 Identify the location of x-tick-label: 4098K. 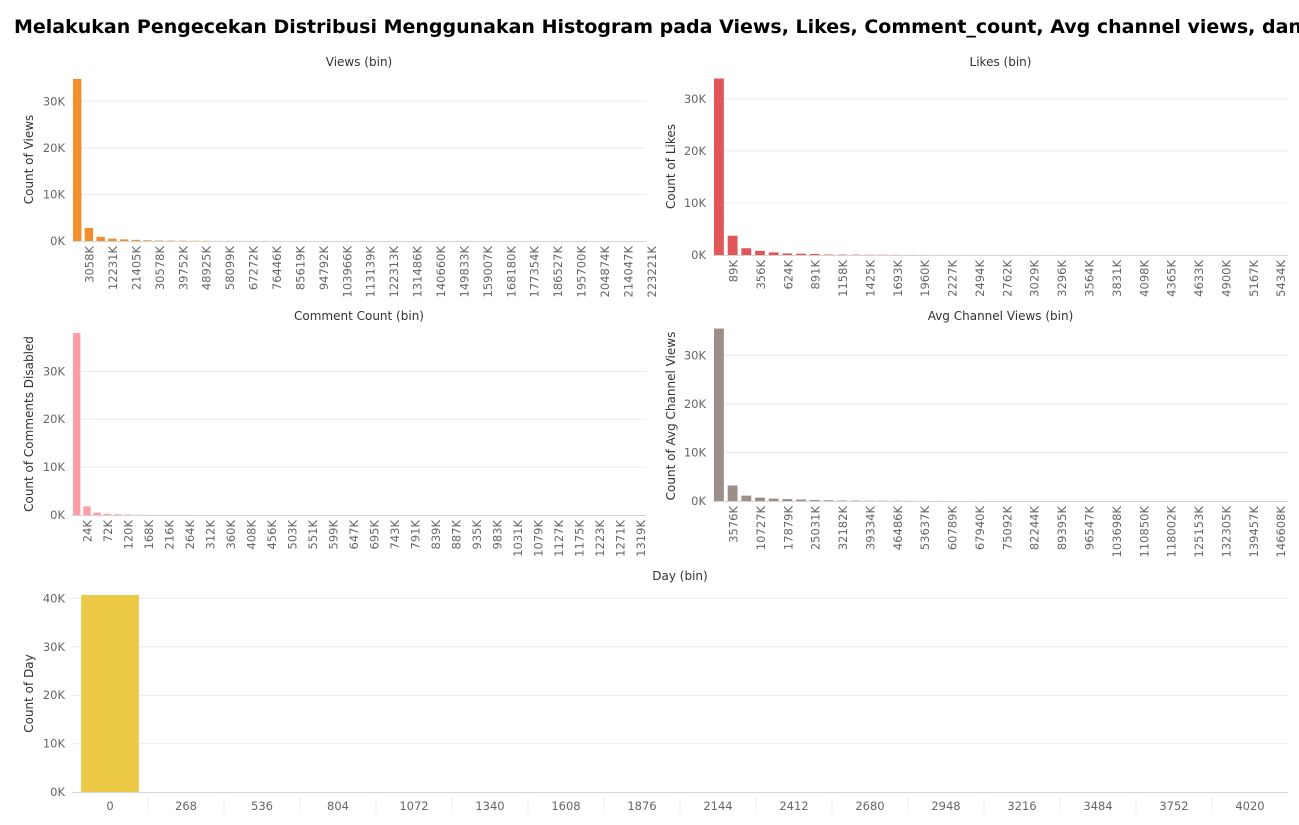
(1144, 278).